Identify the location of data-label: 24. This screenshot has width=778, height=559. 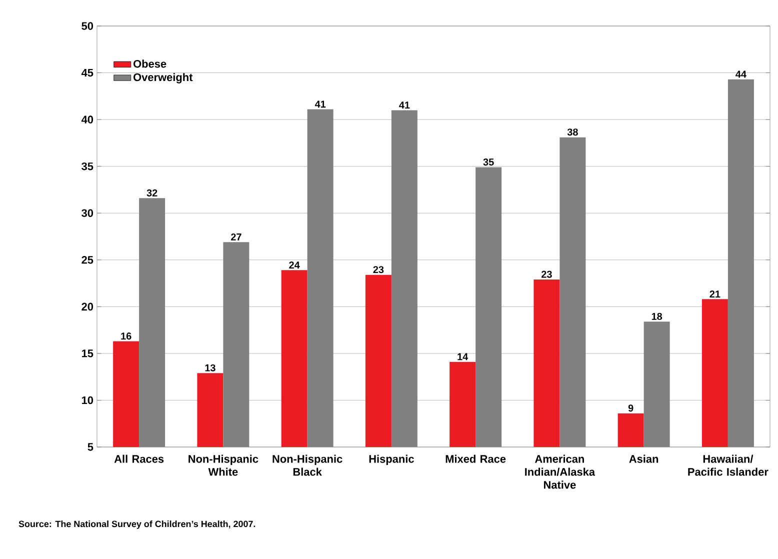
(294, 265).